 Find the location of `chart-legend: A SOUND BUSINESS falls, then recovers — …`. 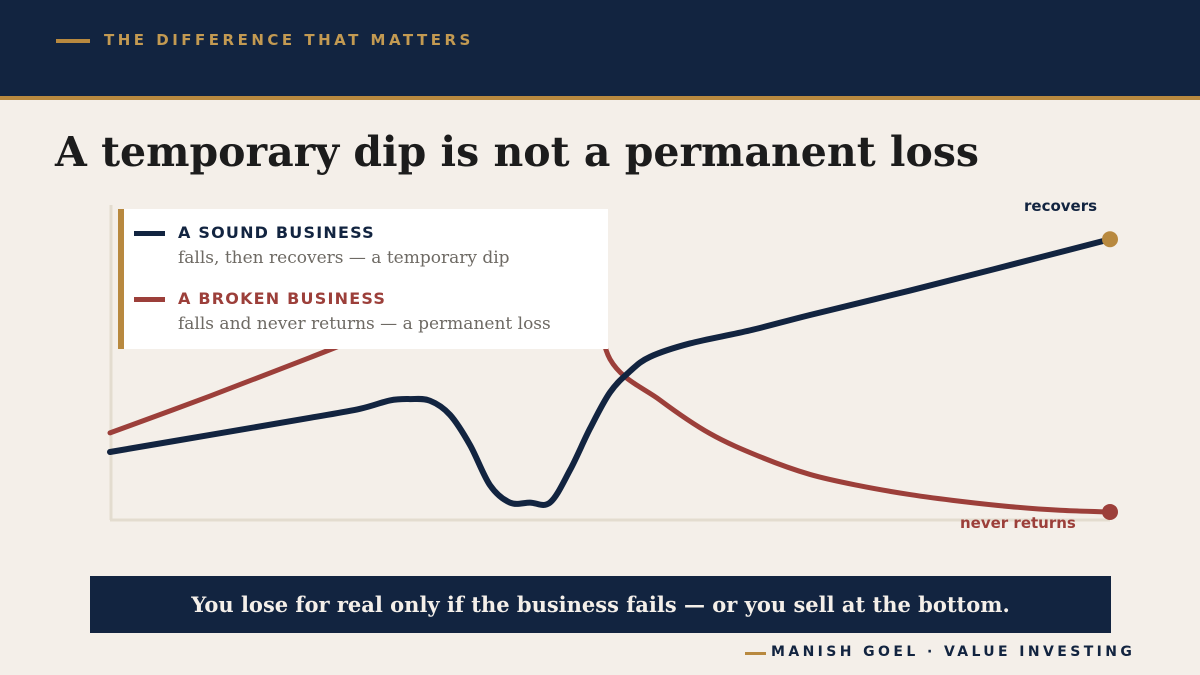

chart-legend: A SOUND BUSINESS falls, then recovers — … is located at coordinates (363, 279).